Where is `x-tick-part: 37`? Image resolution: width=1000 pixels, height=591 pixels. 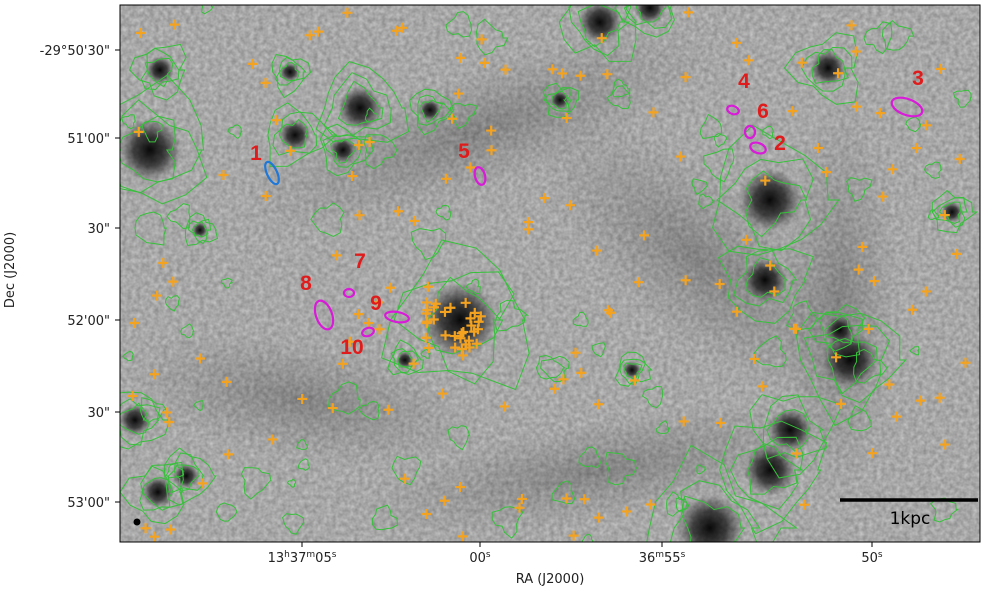 x-tick-part: 37 is located at coordinates (298, 558).